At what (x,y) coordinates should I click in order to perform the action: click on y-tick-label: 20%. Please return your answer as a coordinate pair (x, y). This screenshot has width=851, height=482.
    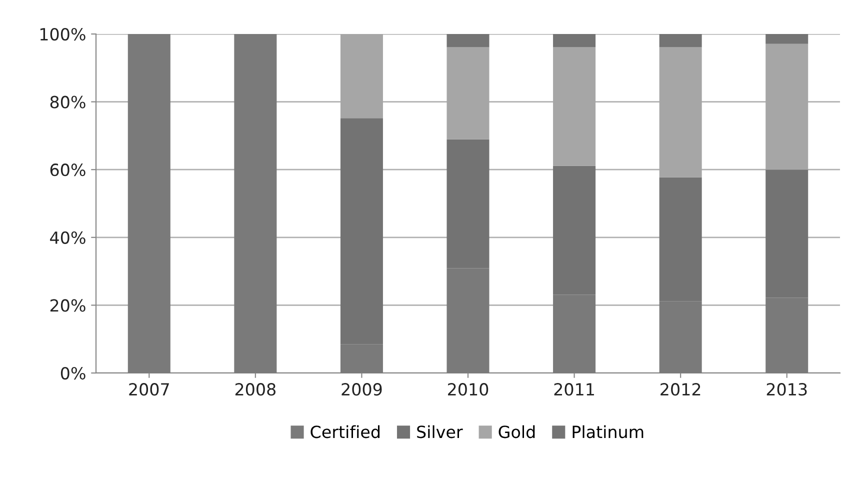
    Looking at the image, I should click on (68, 305).